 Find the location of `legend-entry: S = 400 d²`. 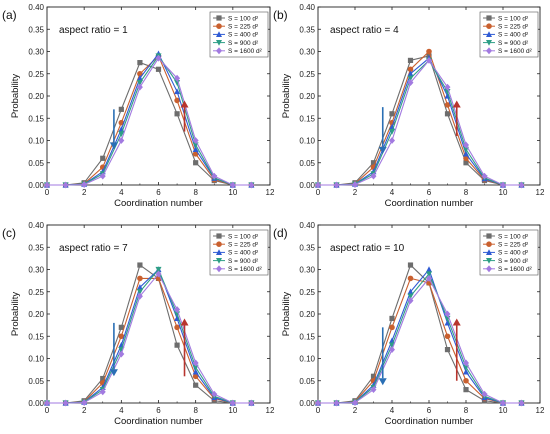

legend-entry: S = 400 d² is located at coordinates (243, 35).